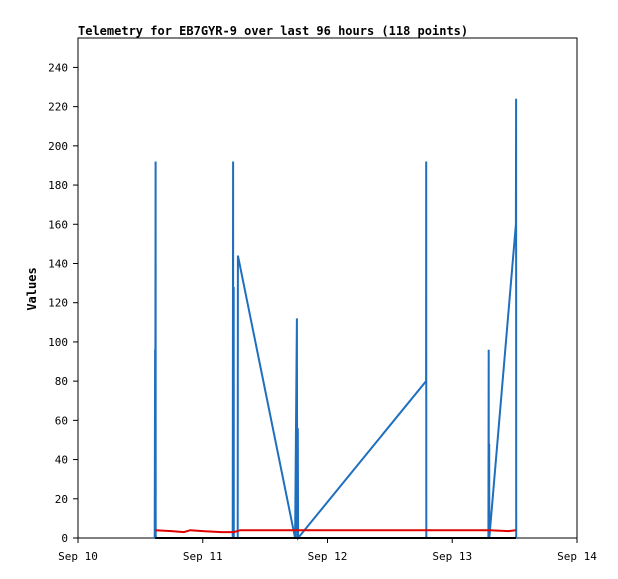  Describe the element at coordinates (58, 146) in the screenshot. I see `y-tick-label: 200` at that location.